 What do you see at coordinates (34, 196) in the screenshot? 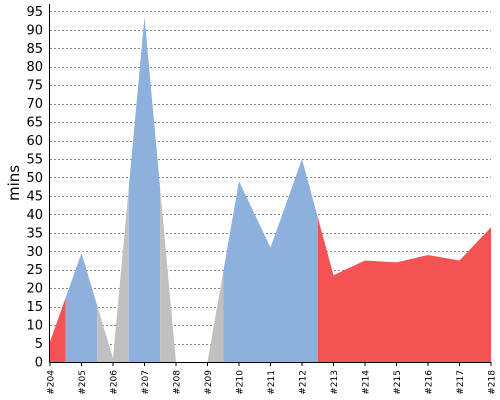
I see `y-tick-label: 45` at bounding box center [34, 196].